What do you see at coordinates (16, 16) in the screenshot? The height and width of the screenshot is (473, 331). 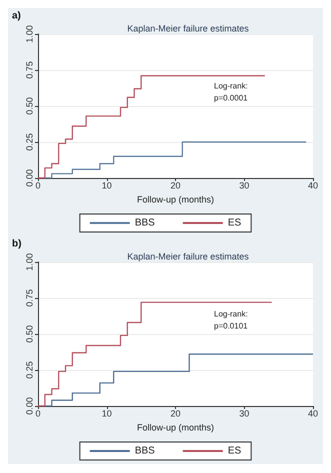 I see `text: a)` at bounding box center [16, 16].